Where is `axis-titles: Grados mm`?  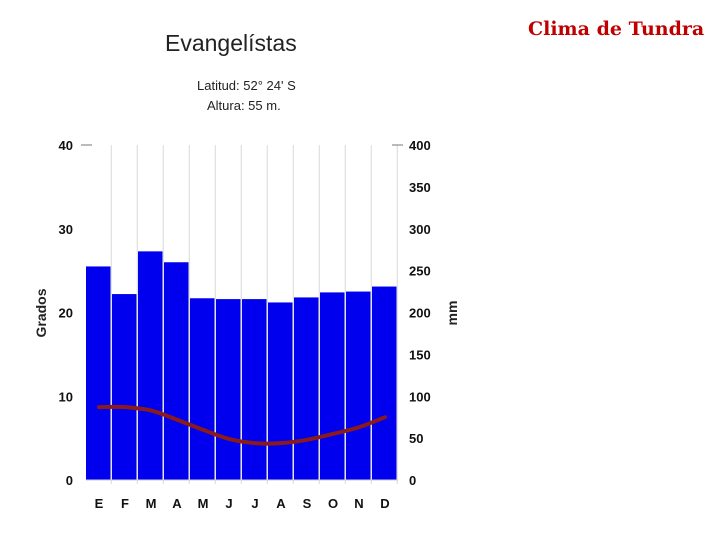 axis-titles: Grados mm is located at coordinates (246, 312).